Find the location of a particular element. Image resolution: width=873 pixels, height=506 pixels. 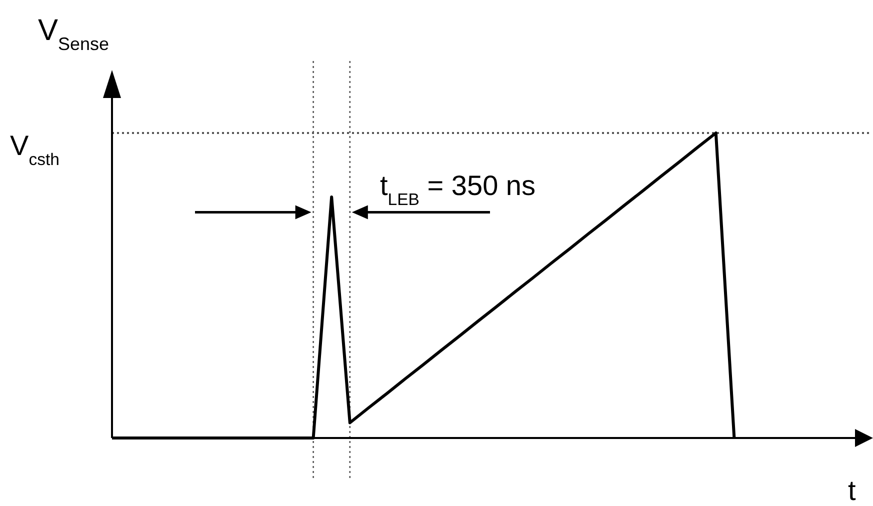

y-axis-title: V$_{Sense}$ is located at coordinates (74, 34).